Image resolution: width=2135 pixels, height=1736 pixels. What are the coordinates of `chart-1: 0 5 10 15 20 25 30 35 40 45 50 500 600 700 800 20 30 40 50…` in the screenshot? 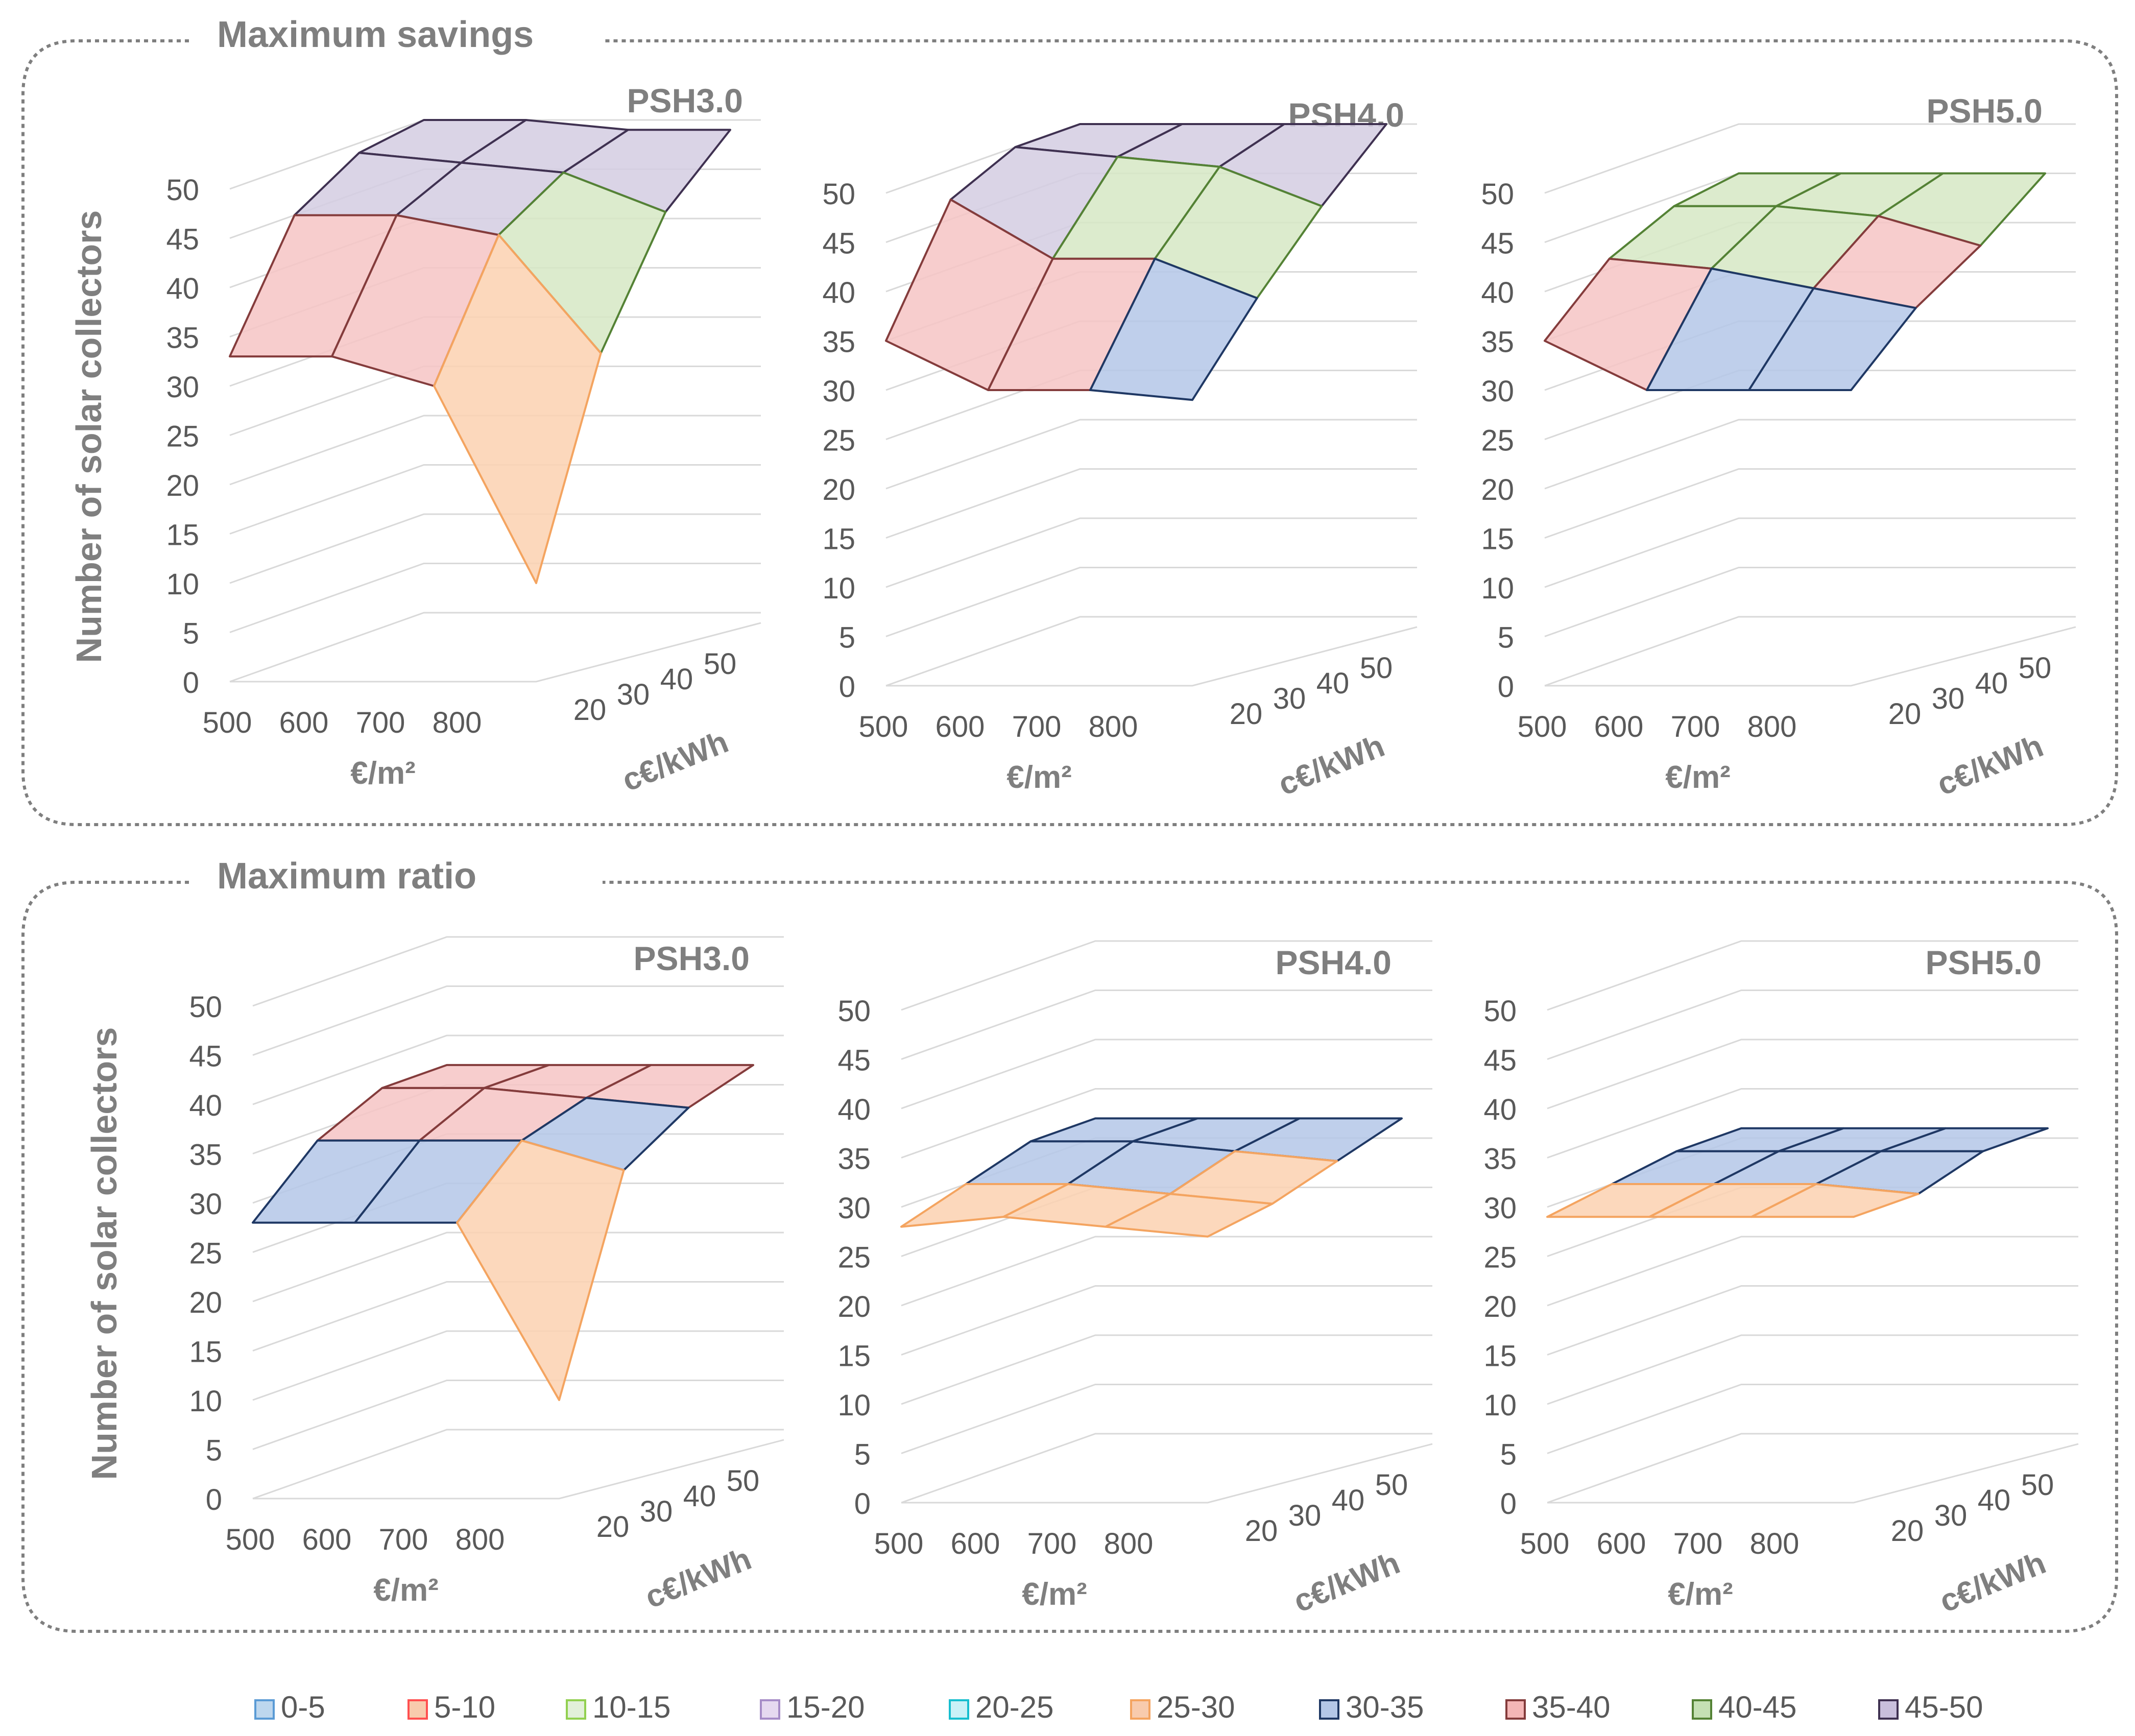 It's located at (463, 441).